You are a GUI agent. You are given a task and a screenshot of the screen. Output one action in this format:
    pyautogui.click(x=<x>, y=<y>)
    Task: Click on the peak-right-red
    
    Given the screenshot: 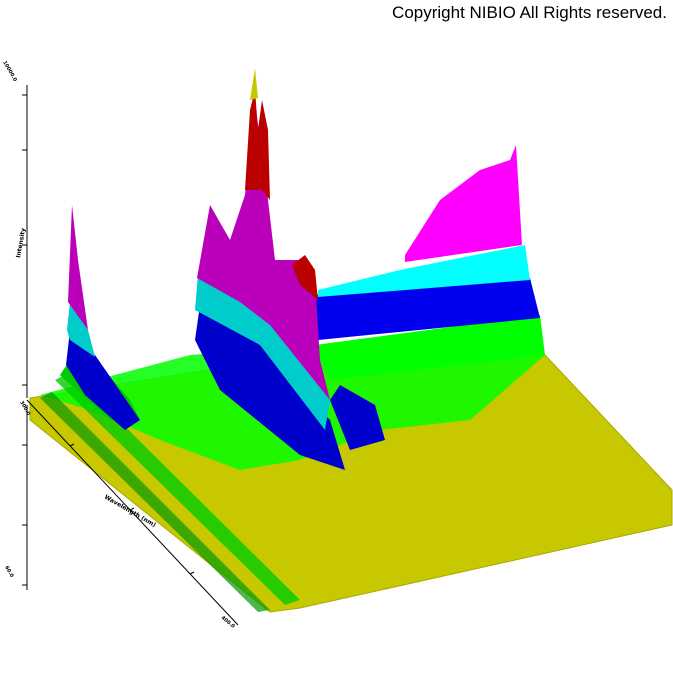 What is the action you would take?
    pyautogui.click(x=305, y=277)
    